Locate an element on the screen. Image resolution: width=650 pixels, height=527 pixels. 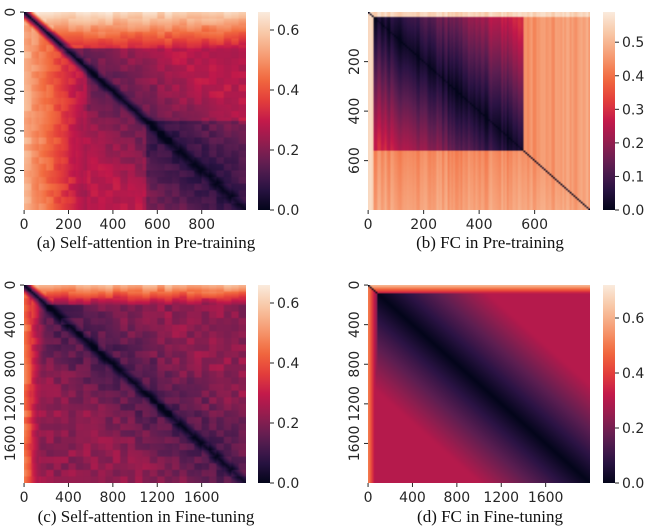
panel-caption: (d) FC in Fine-tuning is located at coordinates (490, 516).